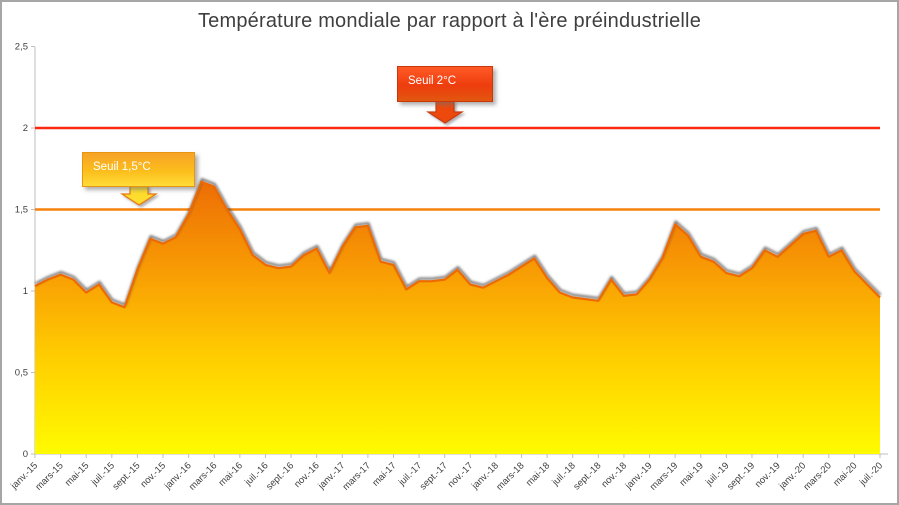 Image resolution: width=899 pixels, height=505 pixels. I want to click on svg-text: mars-16, so click(203, 476).